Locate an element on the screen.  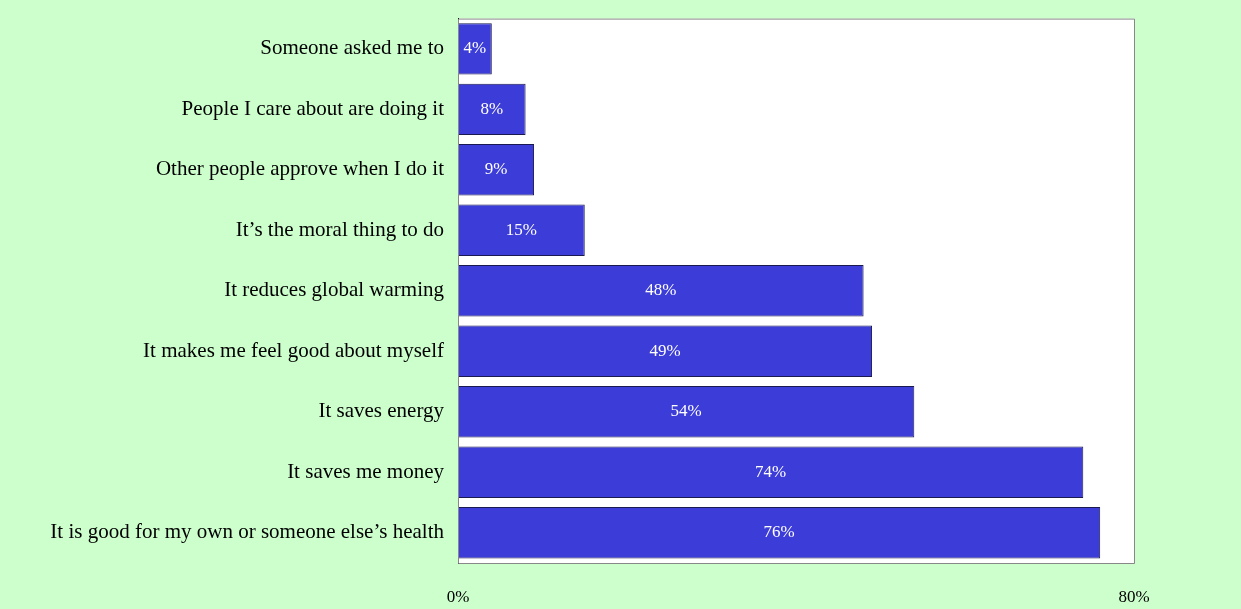
x-tick-label: 0% is located at coordinates (458, 596).